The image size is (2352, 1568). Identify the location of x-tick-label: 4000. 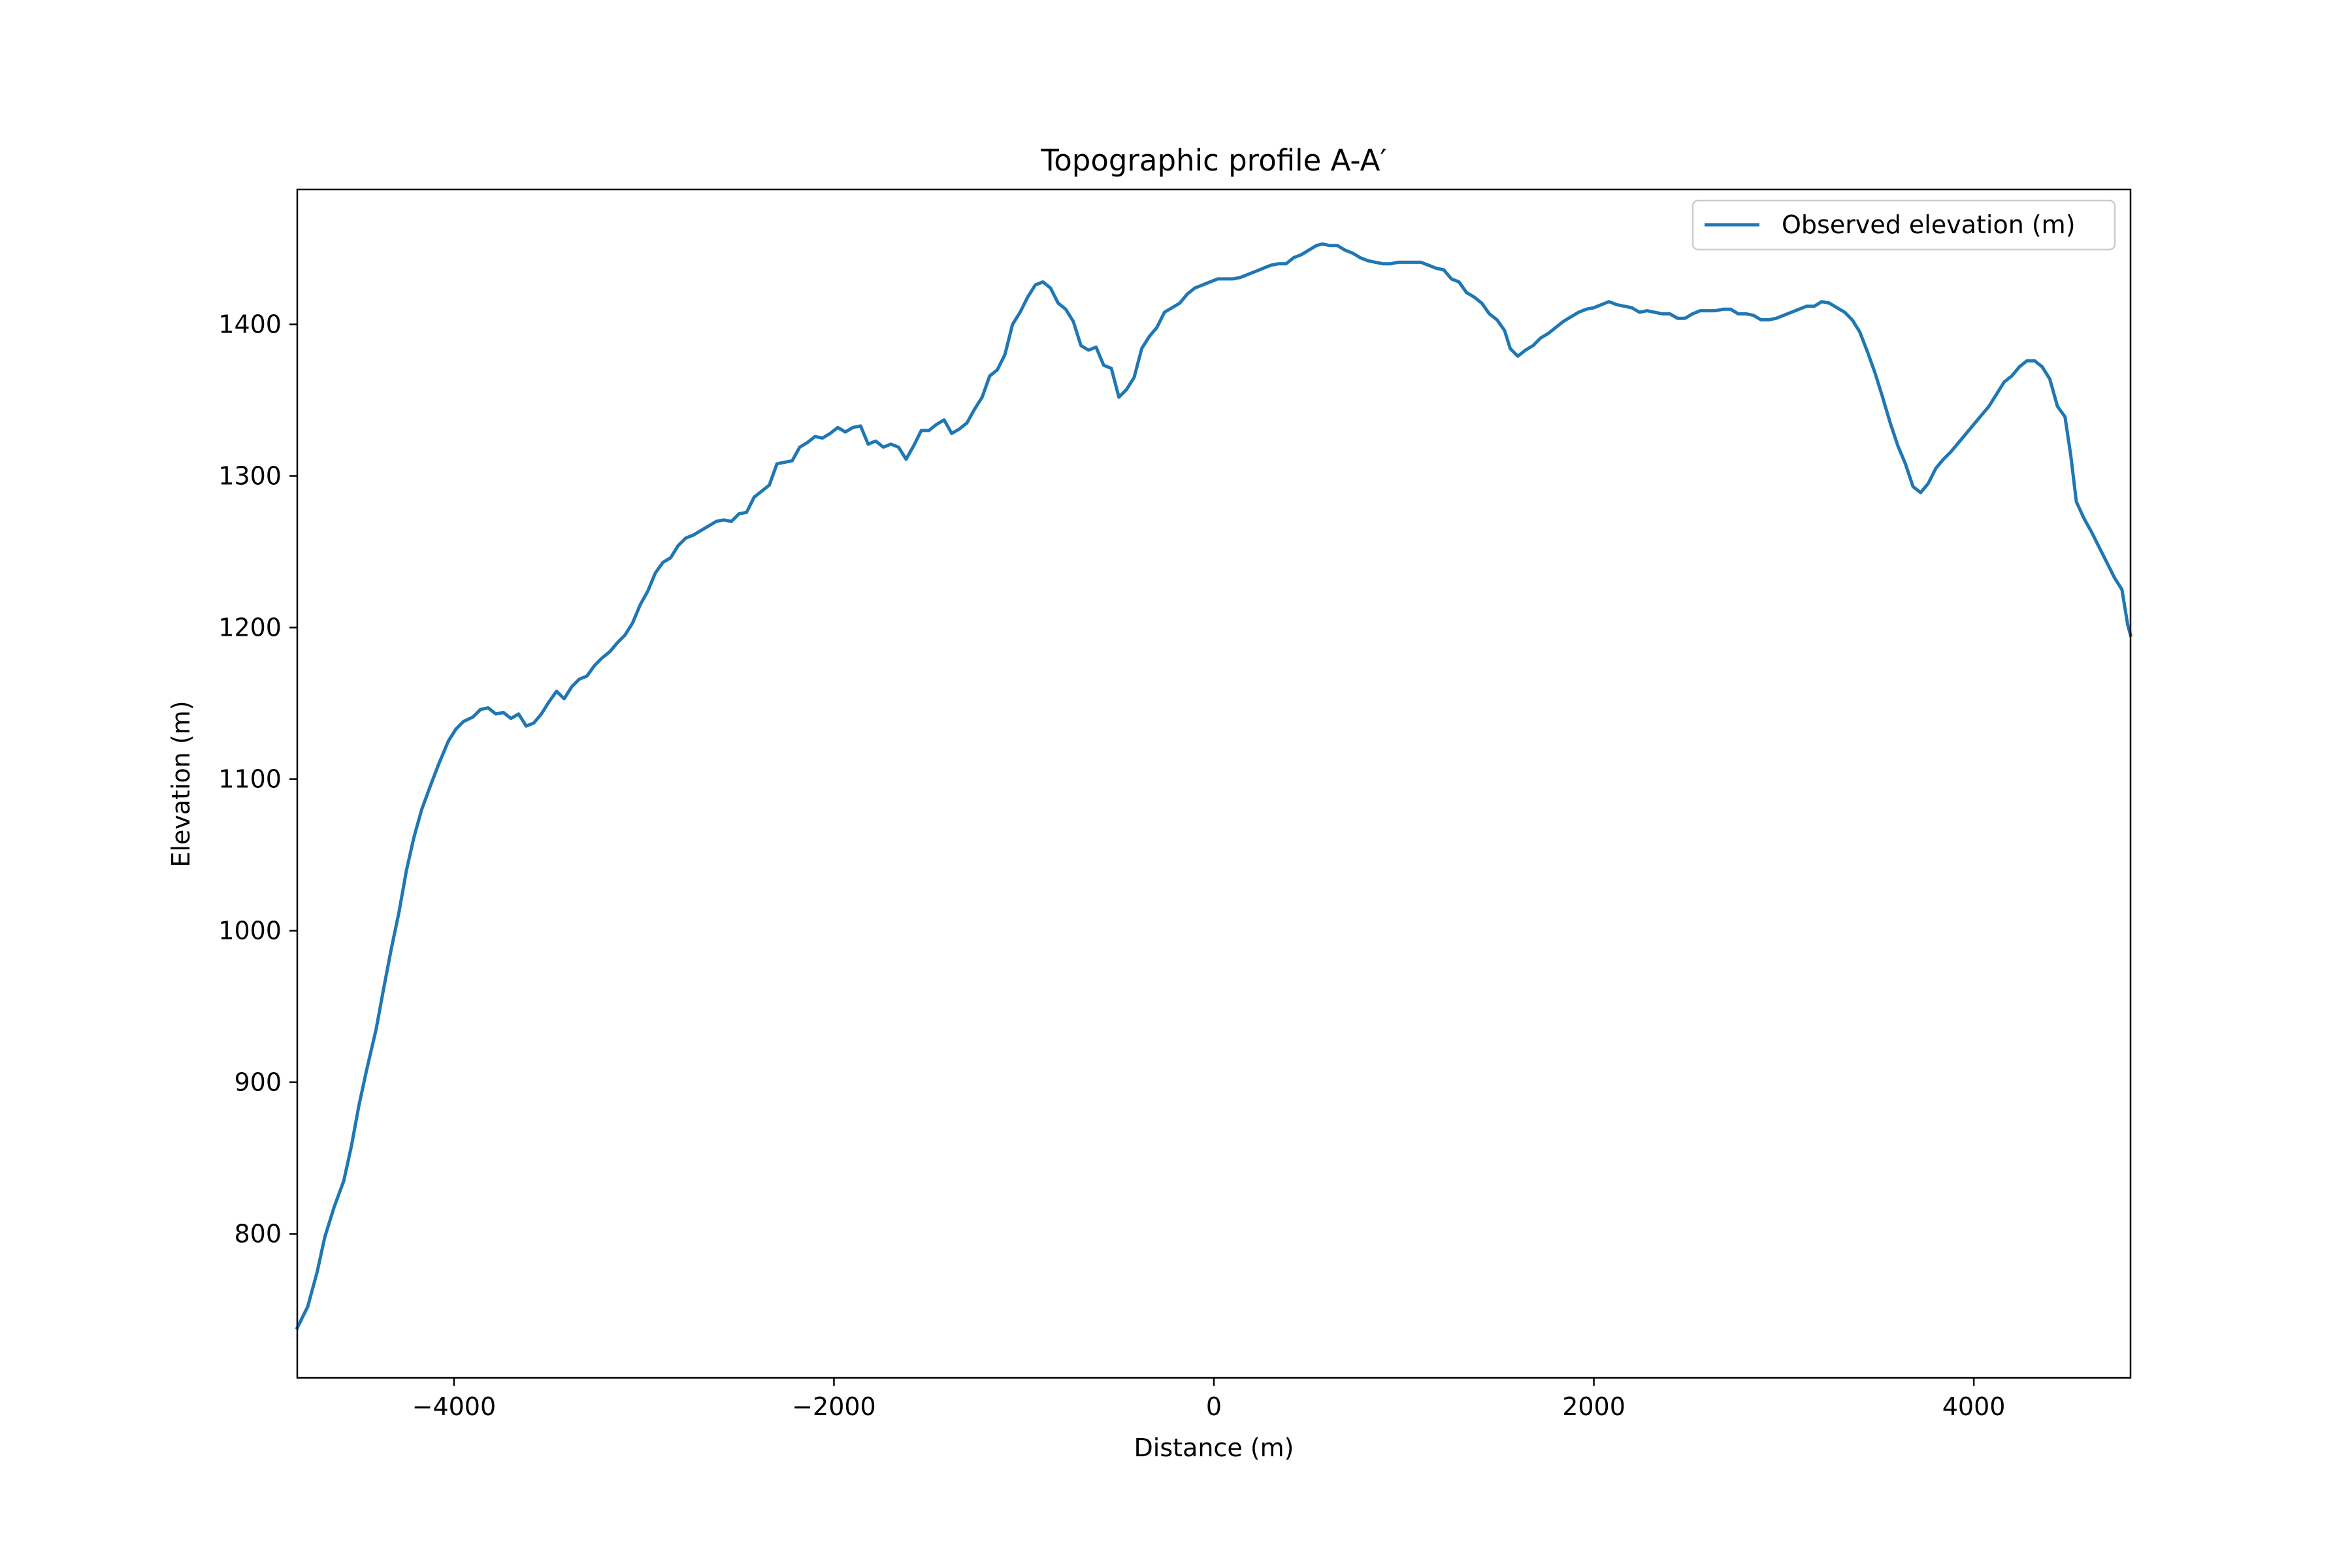
(1974, 1406).